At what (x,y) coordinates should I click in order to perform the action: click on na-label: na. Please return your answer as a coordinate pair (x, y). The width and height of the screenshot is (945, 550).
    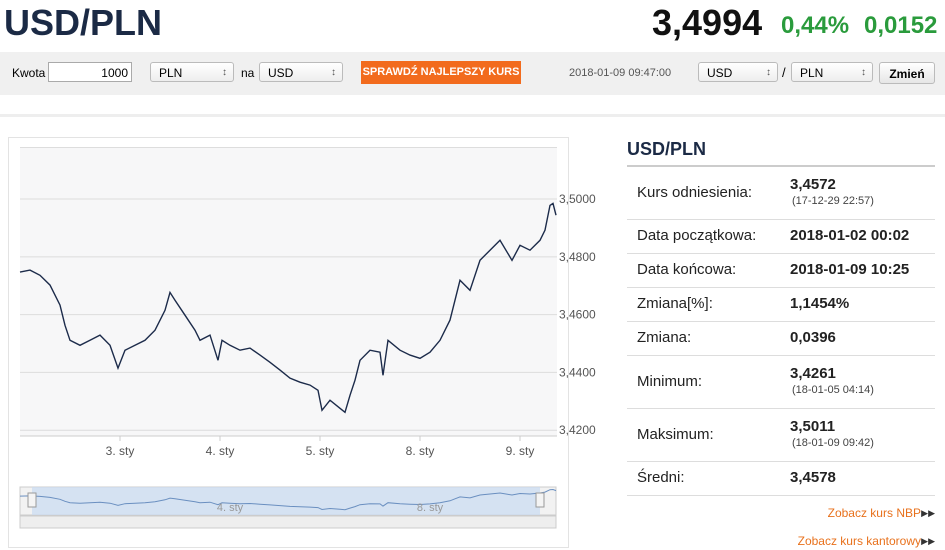
    Looking at the image, I should click on (248, 73).